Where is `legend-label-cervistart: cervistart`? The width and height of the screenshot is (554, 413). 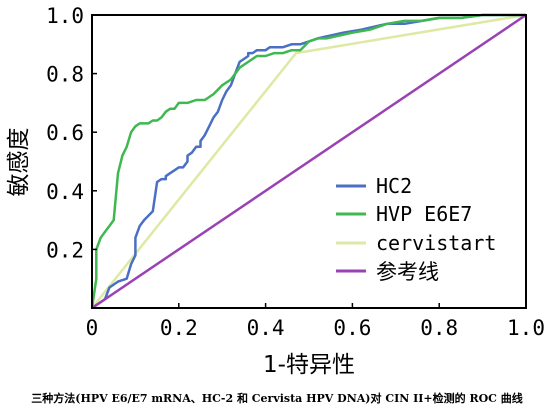 legend-label-cervistart: cervistart is located at coordinates (436, 243).